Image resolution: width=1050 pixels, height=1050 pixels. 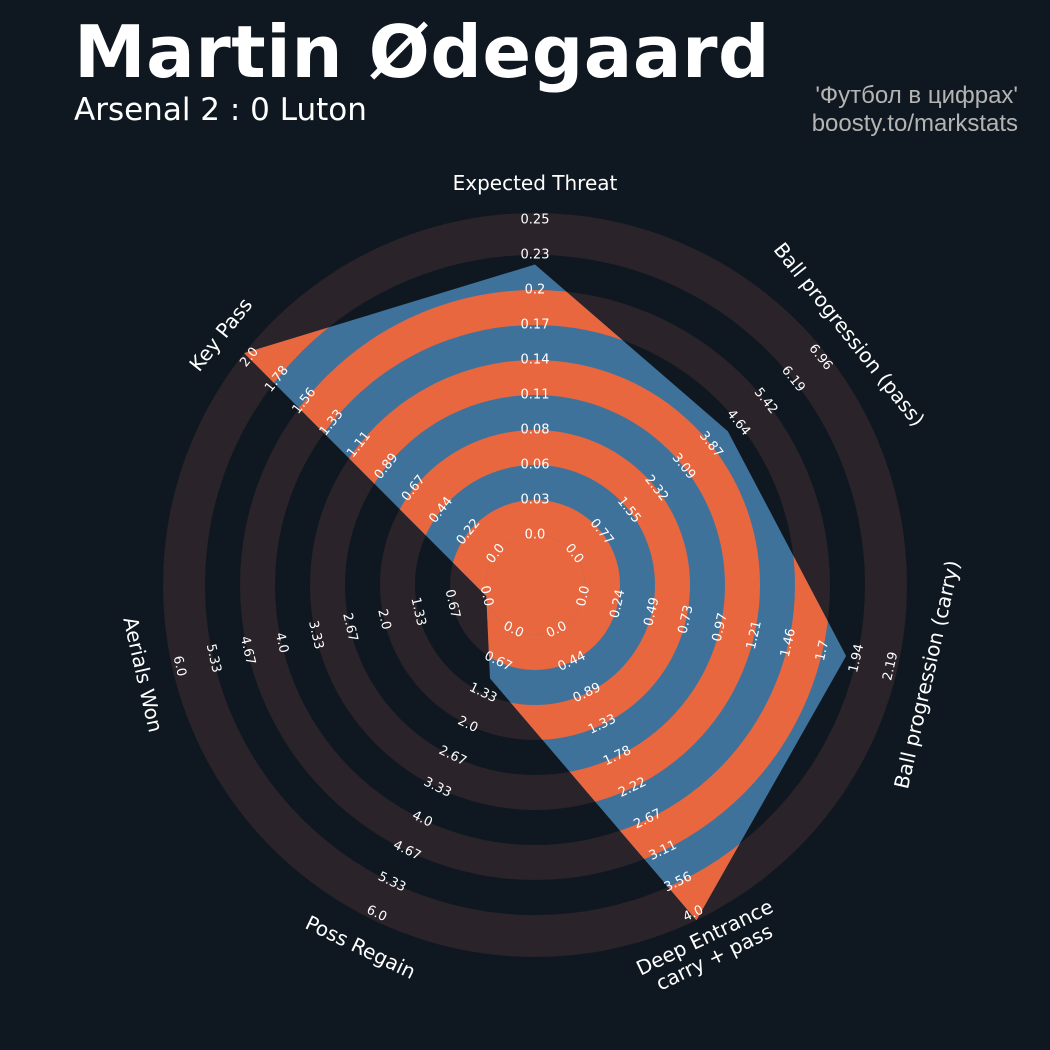 I want to click on tick-label: 4.0, so click(x=281, y=643).